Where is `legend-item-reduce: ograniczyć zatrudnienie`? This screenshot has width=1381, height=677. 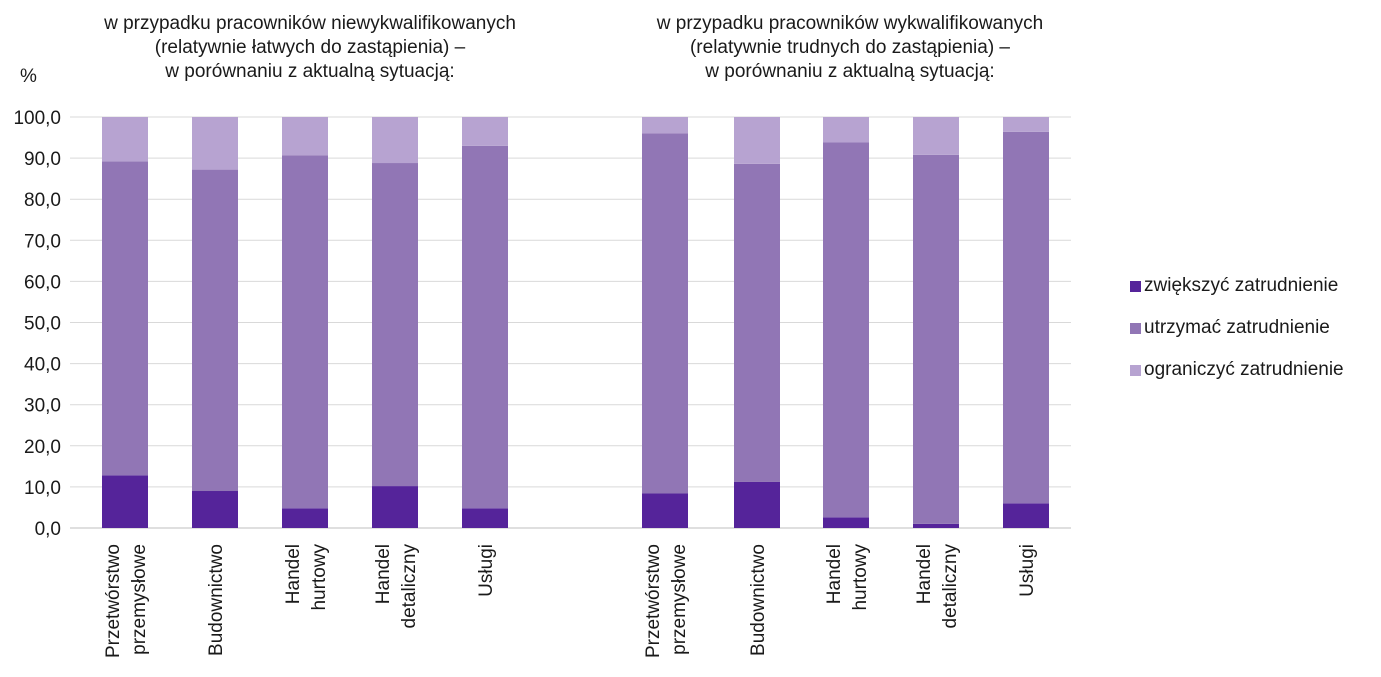
legend-item-reduce: ograniczyć zatrudnienie is located at coordinates (1237, 370).